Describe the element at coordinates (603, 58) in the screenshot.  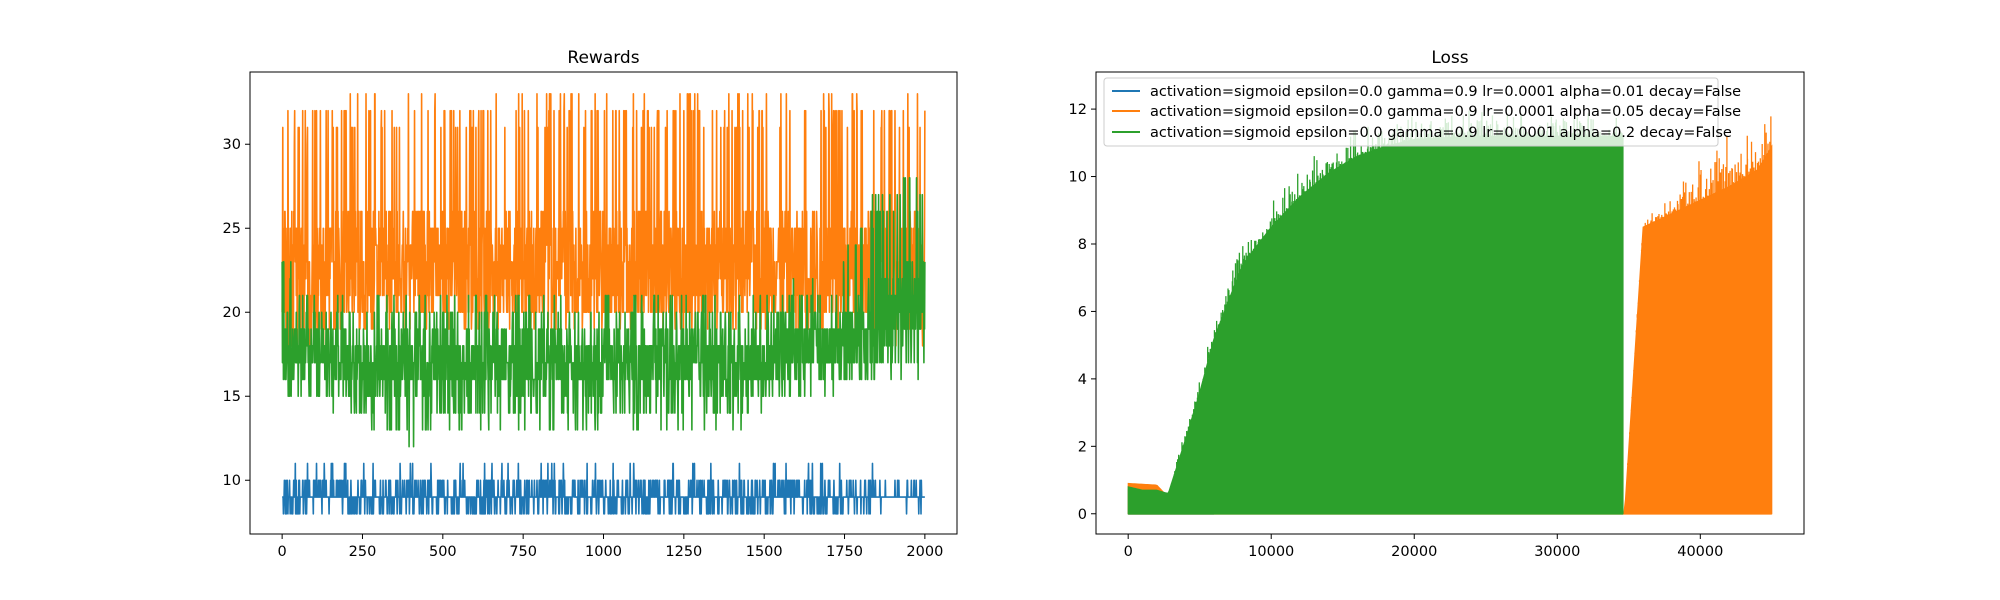
I see `rewards-title: Rewards` at that location.